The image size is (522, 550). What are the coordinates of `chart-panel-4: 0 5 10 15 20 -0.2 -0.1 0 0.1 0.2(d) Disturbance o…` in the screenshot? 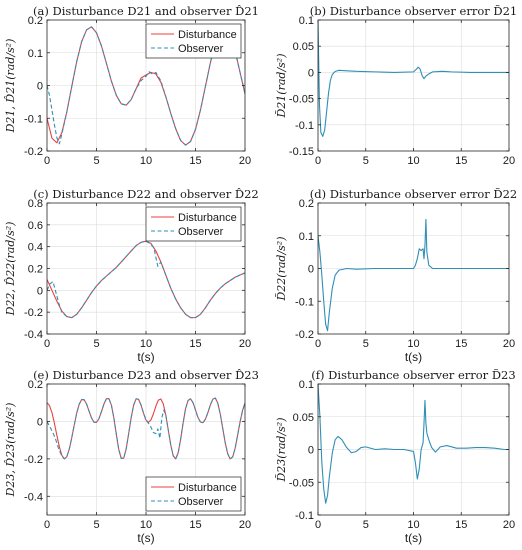 It's located at (396, 275).